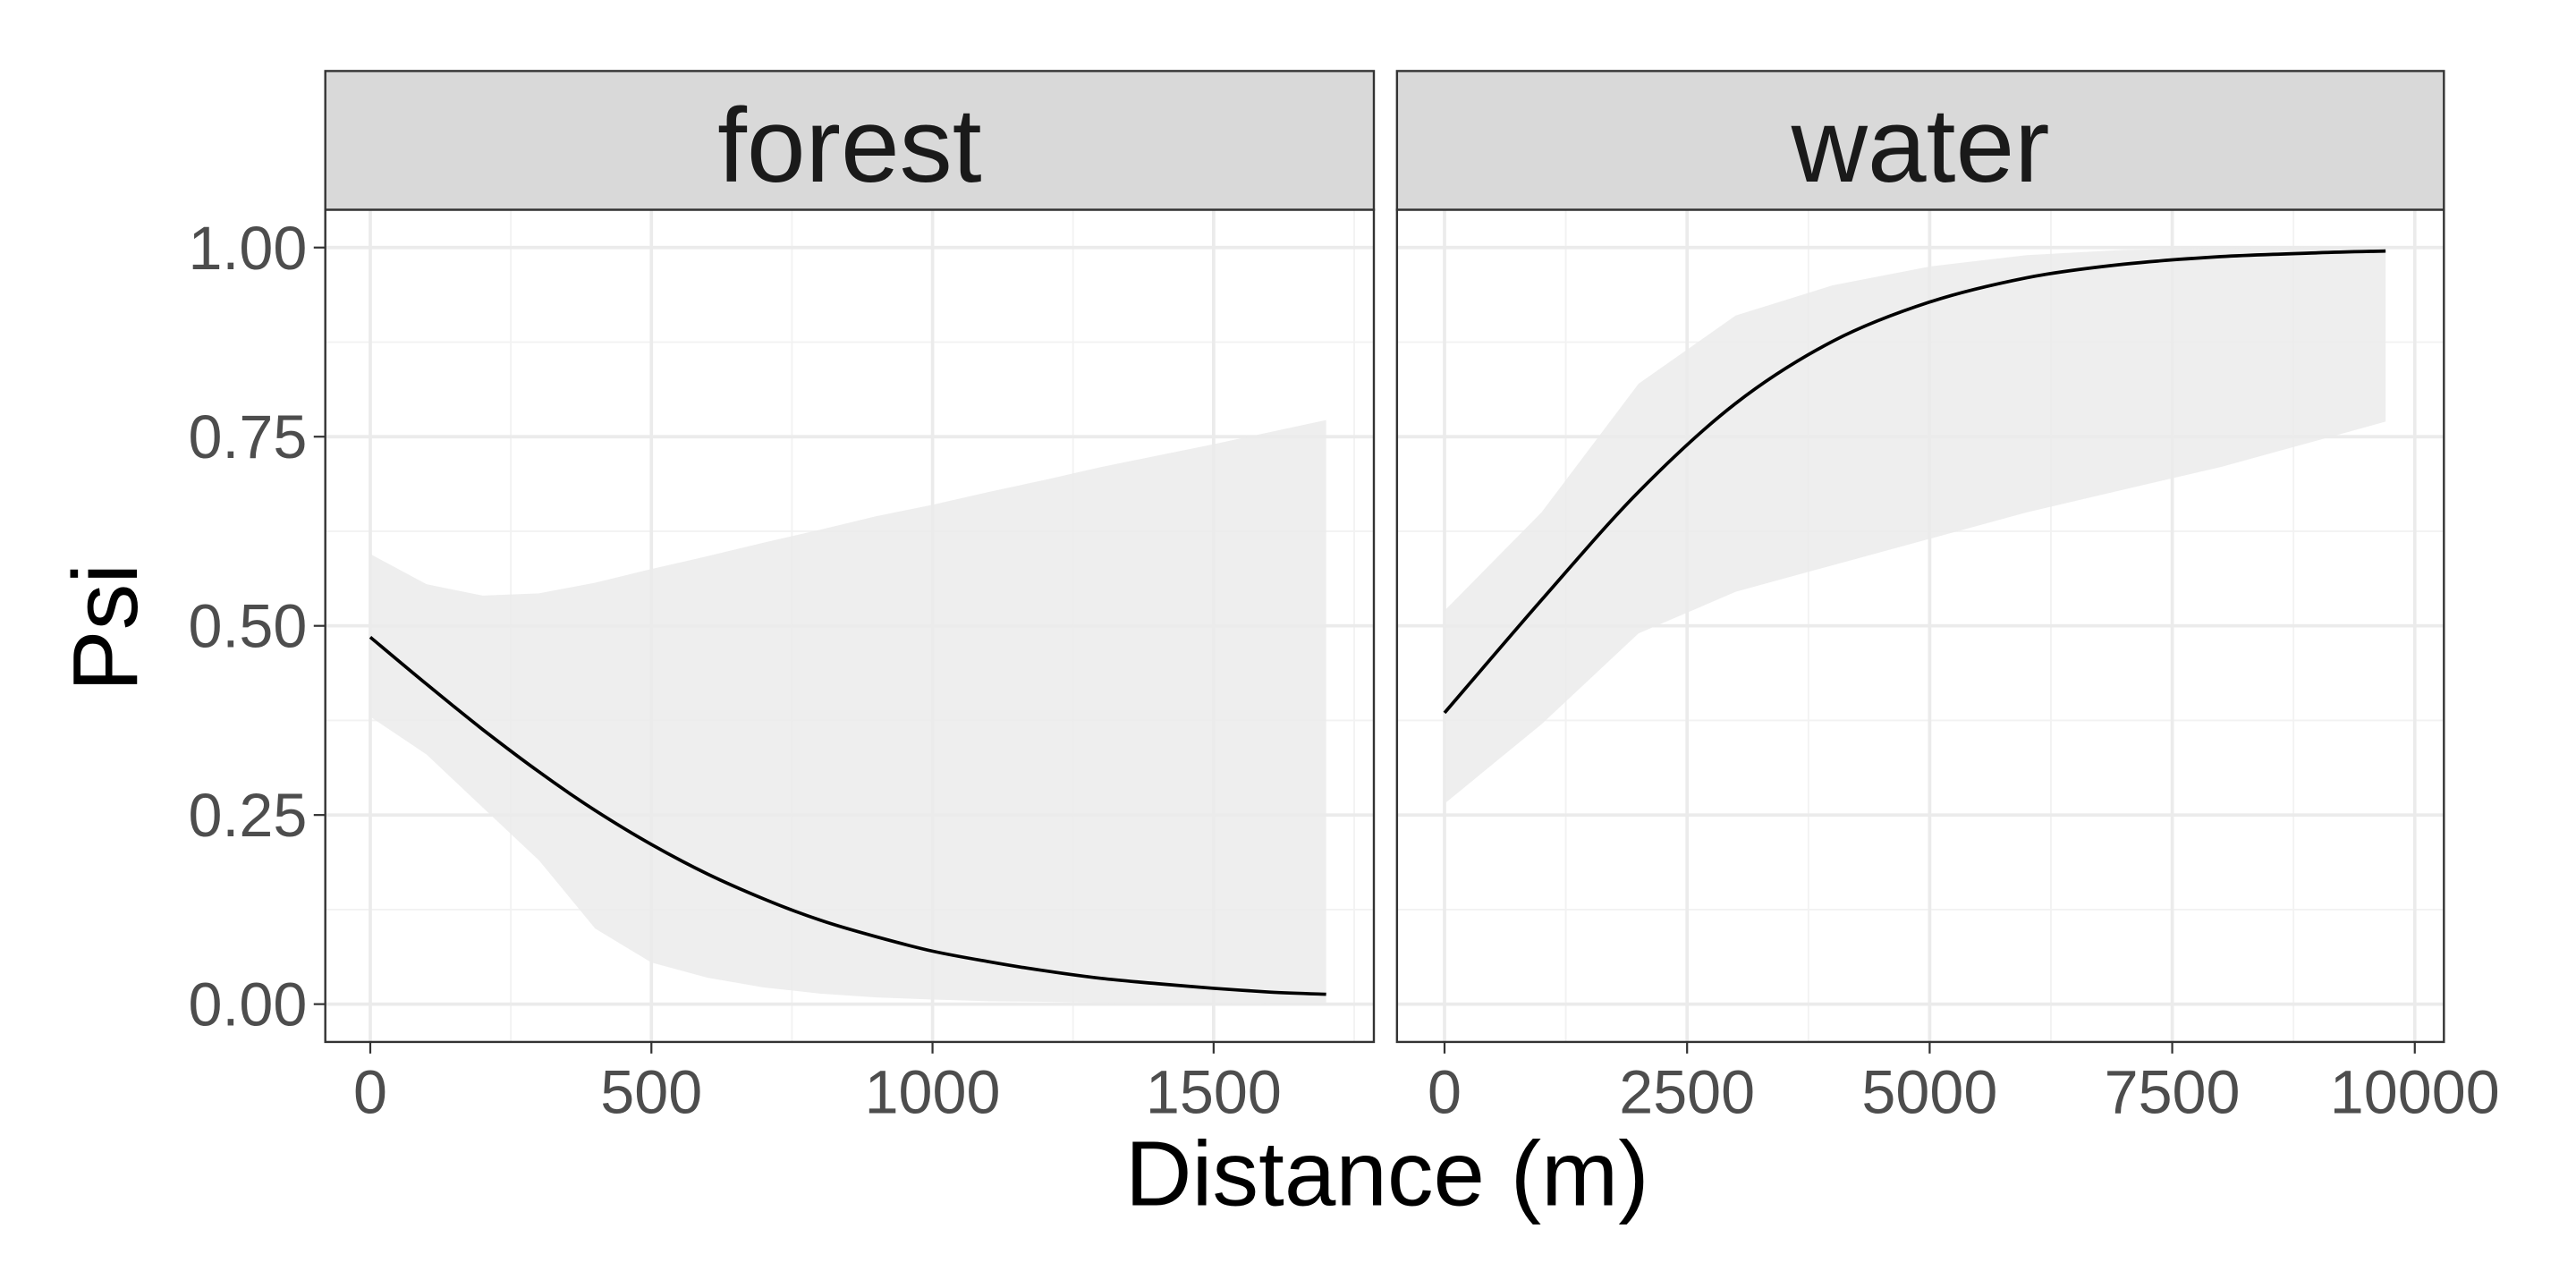  Describe the element at coordinates (1387, 1173) in the screenshot. I see `x-axis-title: Distance (m)` at that location.